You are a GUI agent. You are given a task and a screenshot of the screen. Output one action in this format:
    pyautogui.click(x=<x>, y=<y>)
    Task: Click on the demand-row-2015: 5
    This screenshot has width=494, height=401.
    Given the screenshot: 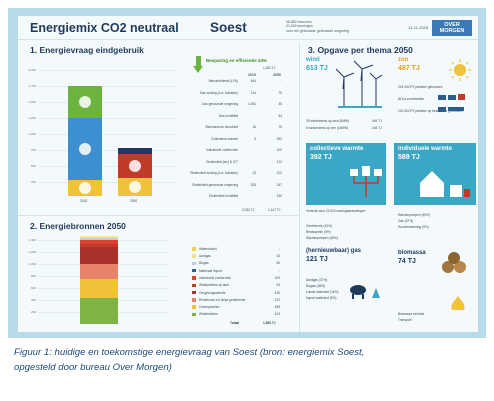 What is the action you would take?
    pyautogui.click(x=255, y=138)
    